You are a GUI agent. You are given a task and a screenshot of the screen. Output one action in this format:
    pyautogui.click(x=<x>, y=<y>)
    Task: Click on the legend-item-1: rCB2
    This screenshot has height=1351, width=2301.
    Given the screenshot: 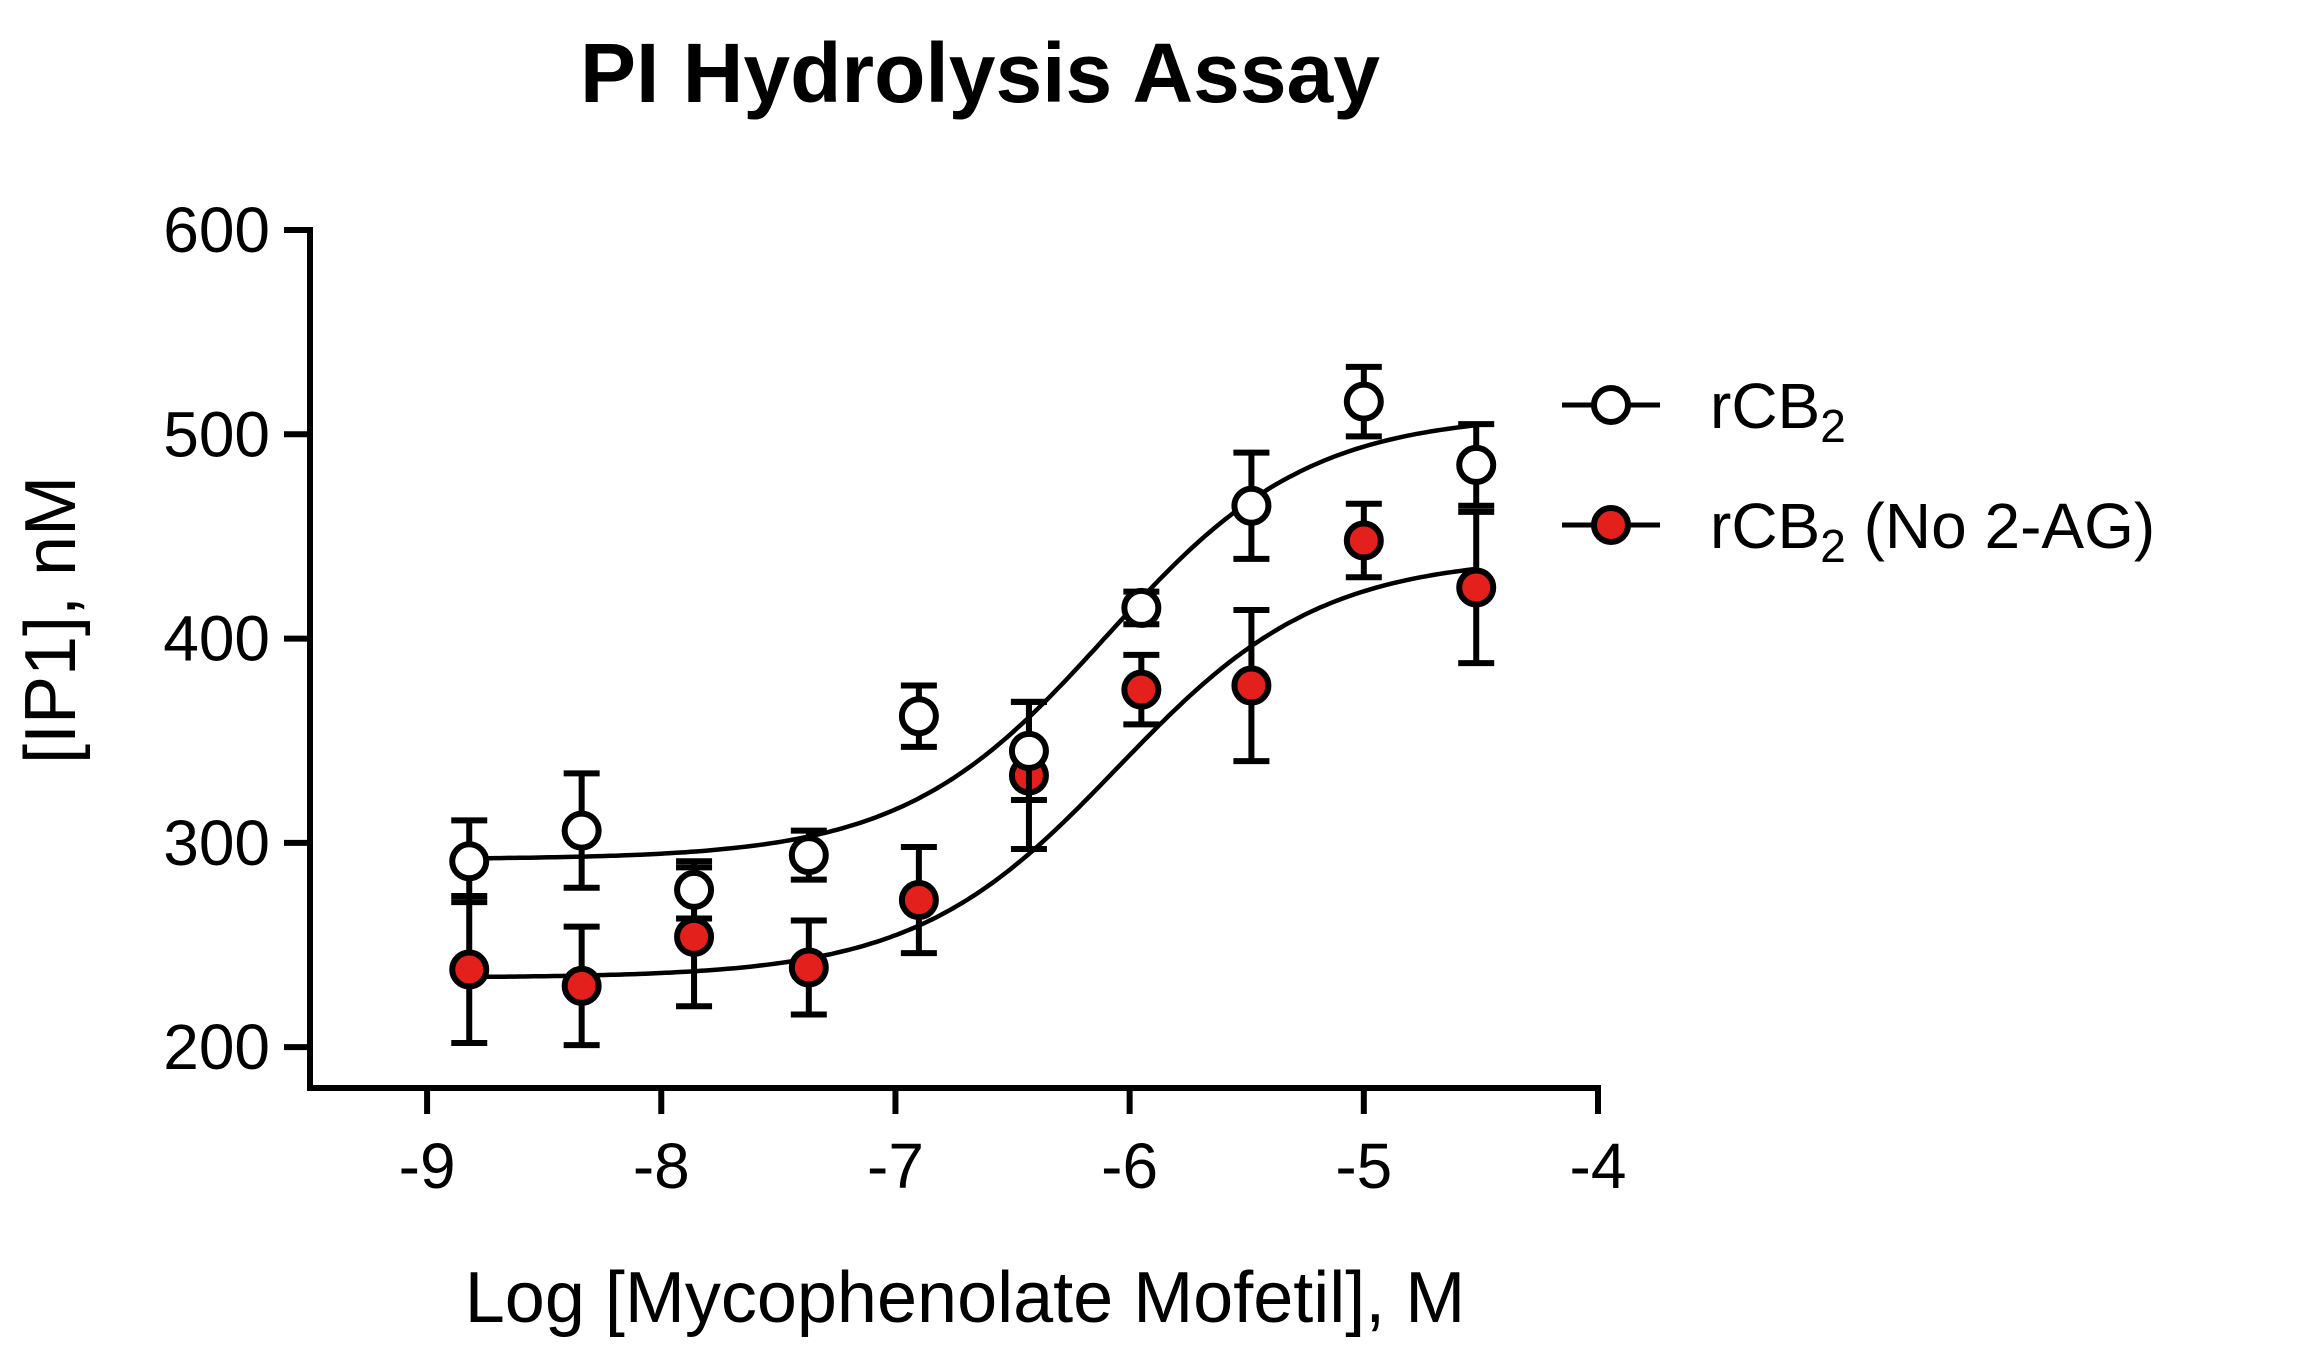 What is the action you would take?
    pyautogui.click(x=1704, y=411)
    